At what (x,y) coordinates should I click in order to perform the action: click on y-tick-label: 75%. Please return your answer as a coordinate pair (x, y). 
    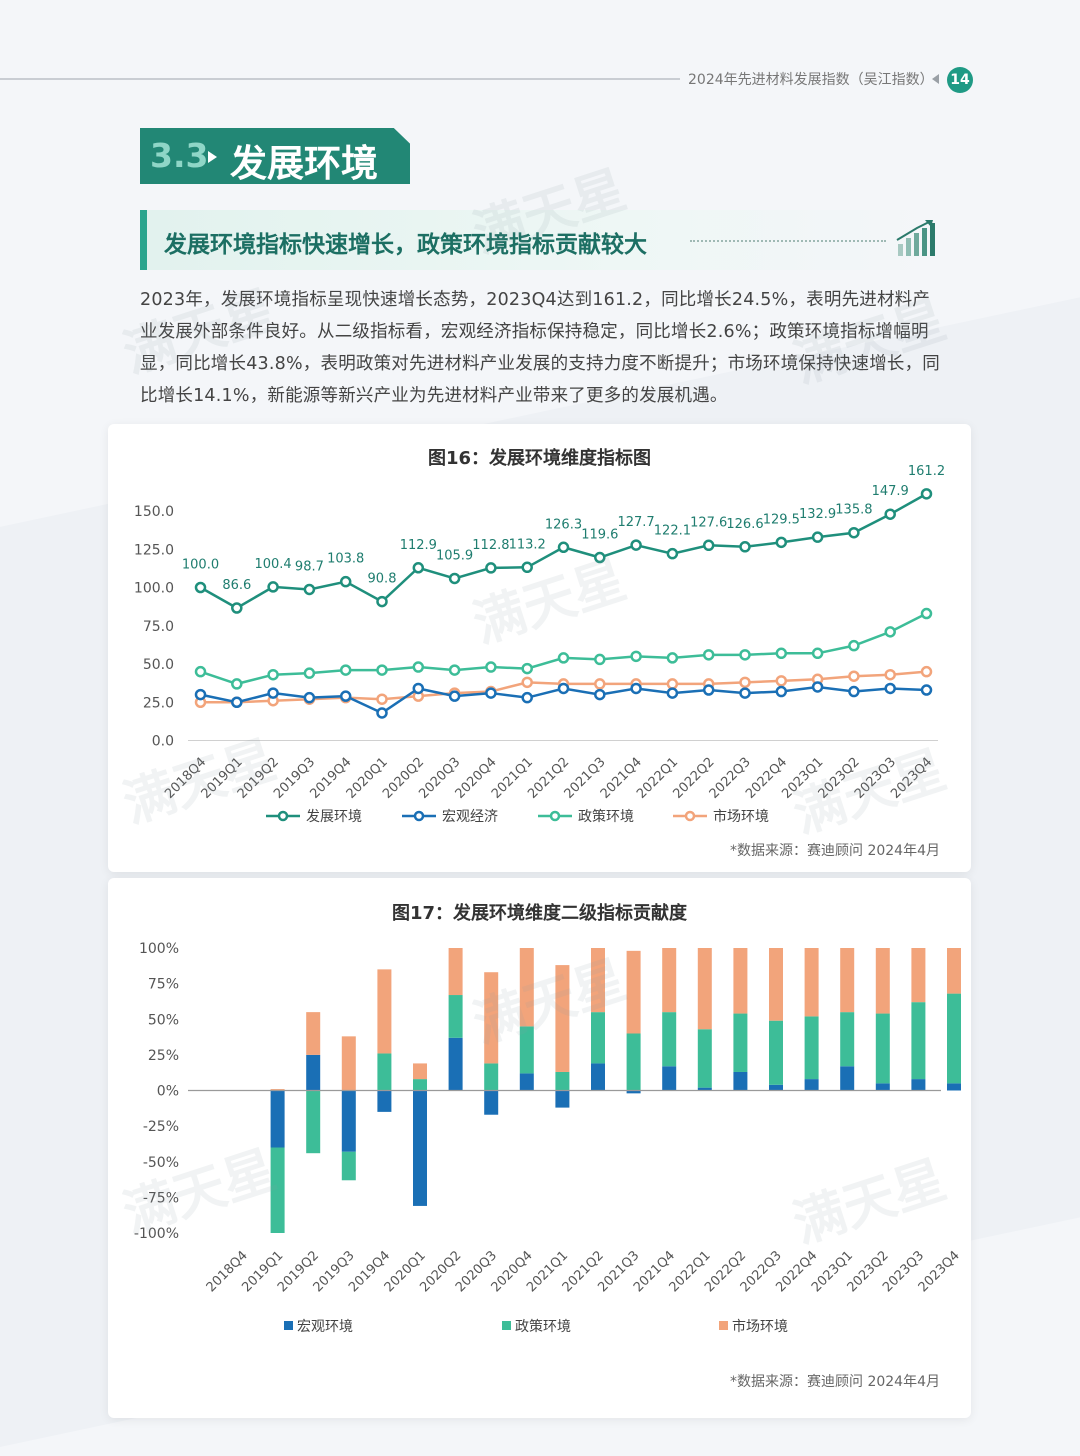
    Looking at the image, I should click on (163, 985).